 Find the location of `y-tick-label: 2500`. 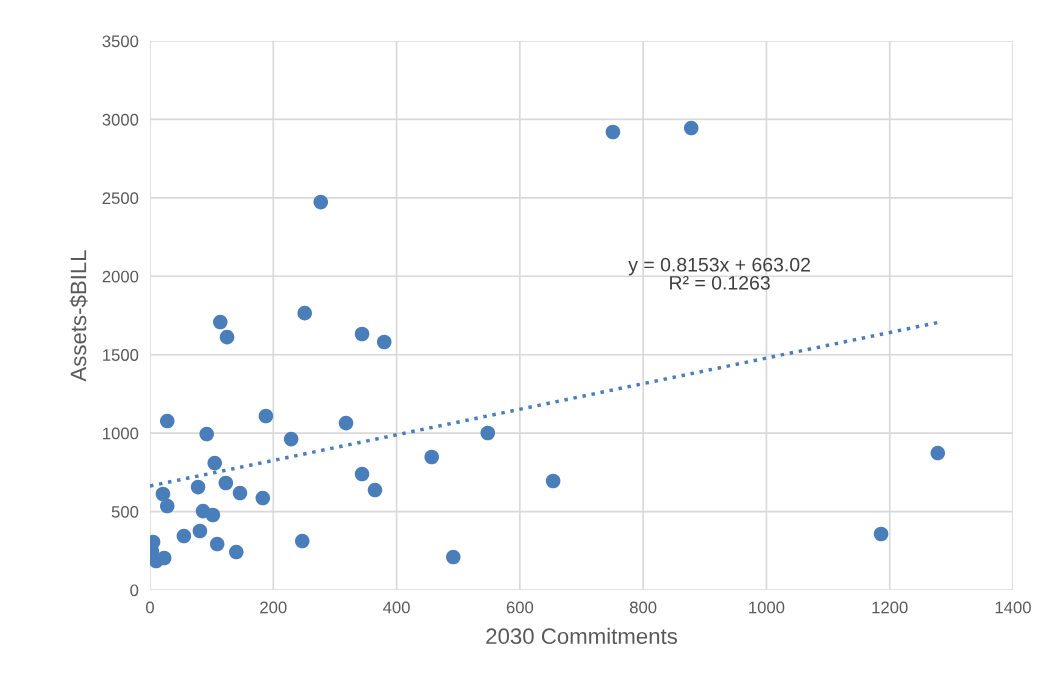

y-tick-label: 2500 is located at coordinates (120, 198).